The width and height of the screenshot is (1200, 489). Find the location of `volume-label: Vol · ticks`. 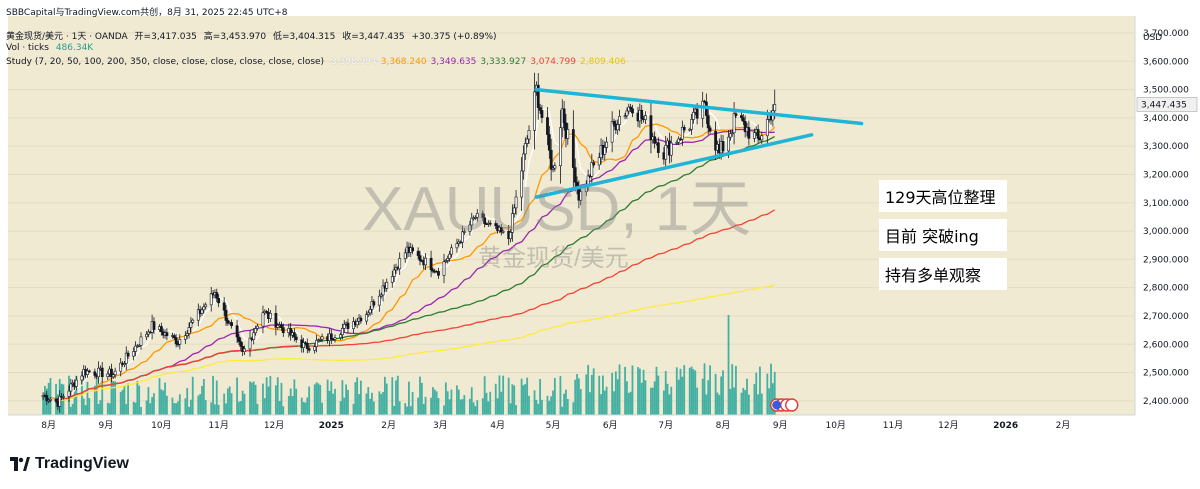

volume-label: Vol · ticks is located at coordinates (27, 48).